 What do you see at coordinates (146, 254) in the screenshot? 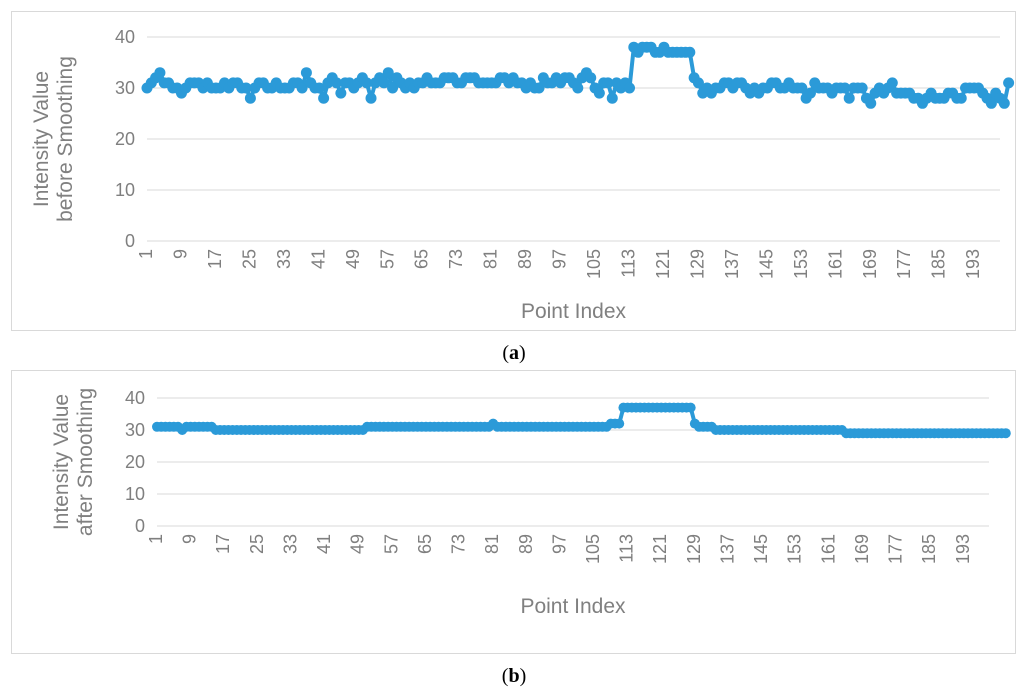
I see `x-tick-label: 1` at bounding box center [146, 254].